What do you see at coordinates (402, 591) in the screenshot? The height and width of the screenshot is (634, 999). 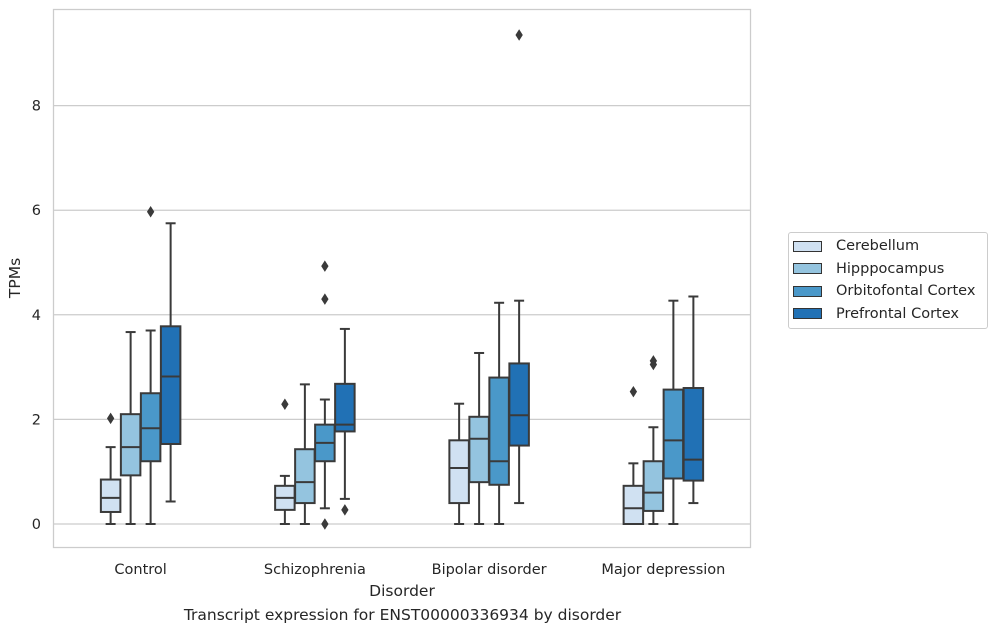 I see `x-axis-label: Disorder` at bounding box center [402, 591].